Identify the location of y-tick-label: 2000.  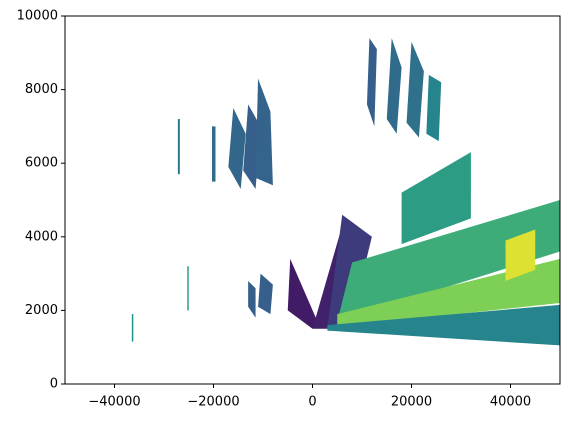
(41, 310).